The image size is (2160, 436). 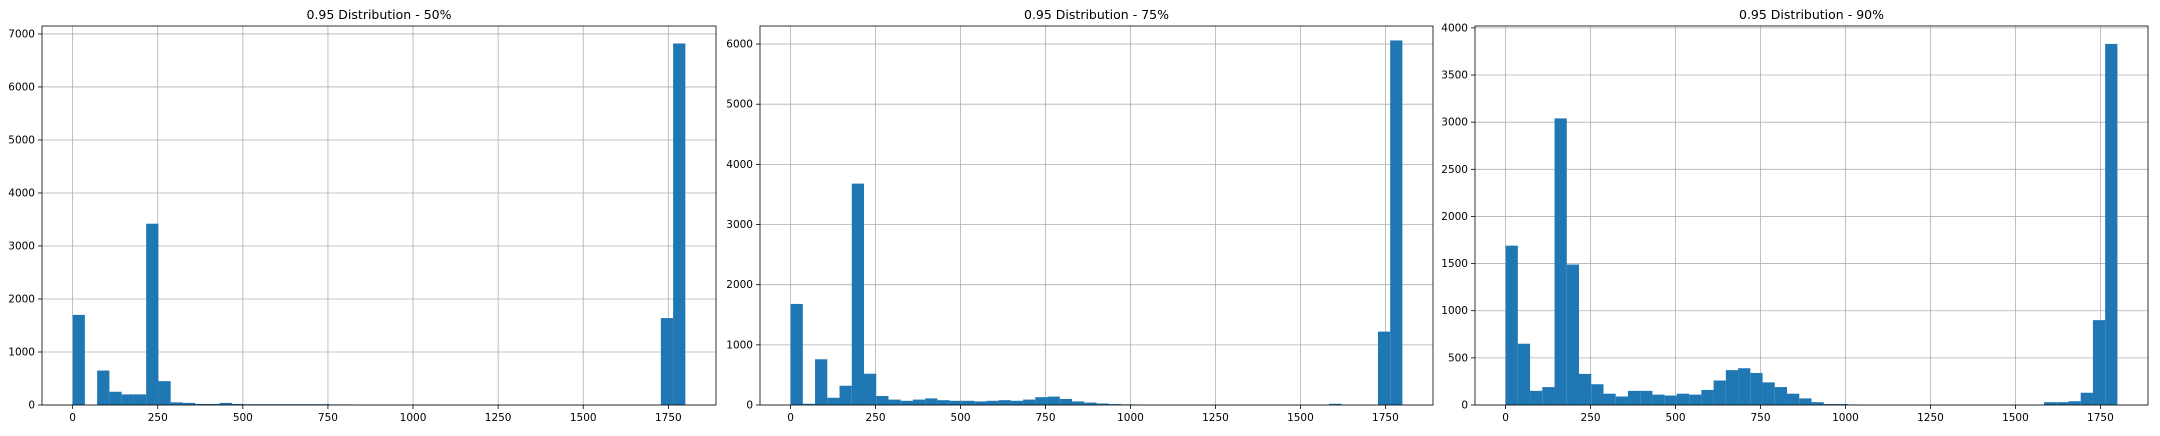 I want to click on chart-title: 0.95 Distribution - 50%, so click(x=379, y=14).